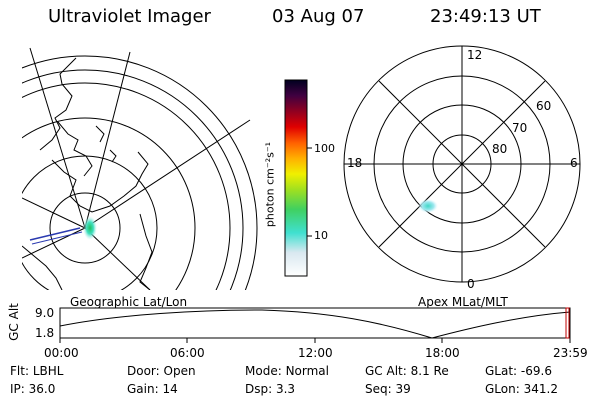 The height and width of the screenshot is (400, 600). Describe the element at coordinates (518, 371) in the screenshot. I see `status-glat: GLat: -69.6` at that location.